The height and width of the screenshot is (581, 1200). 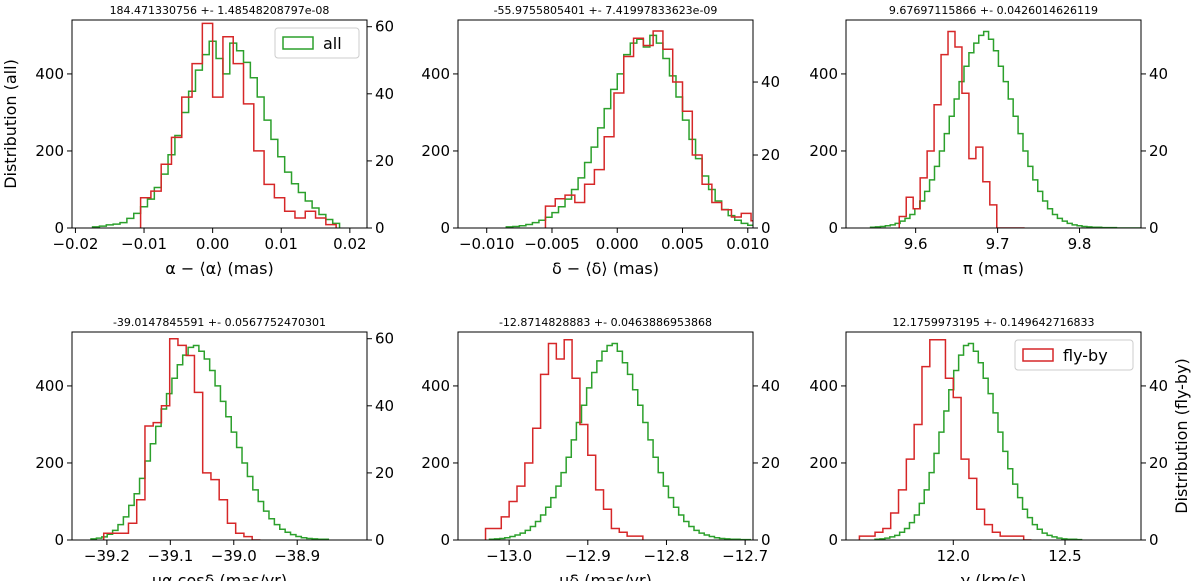 I want to click on legend-label: fly-by, so click(x=1085, y=355).